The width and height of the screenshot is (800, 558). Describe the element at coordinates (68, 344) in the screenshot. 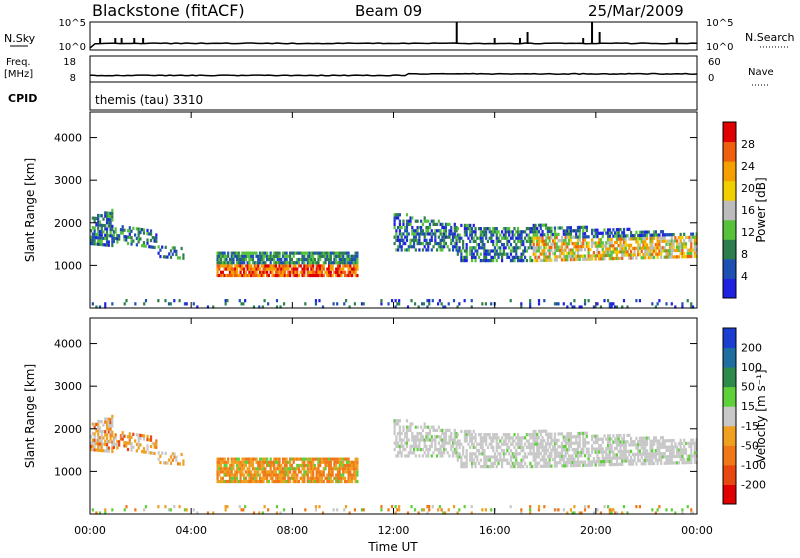

I see `ytick-label: 4000` at that location.